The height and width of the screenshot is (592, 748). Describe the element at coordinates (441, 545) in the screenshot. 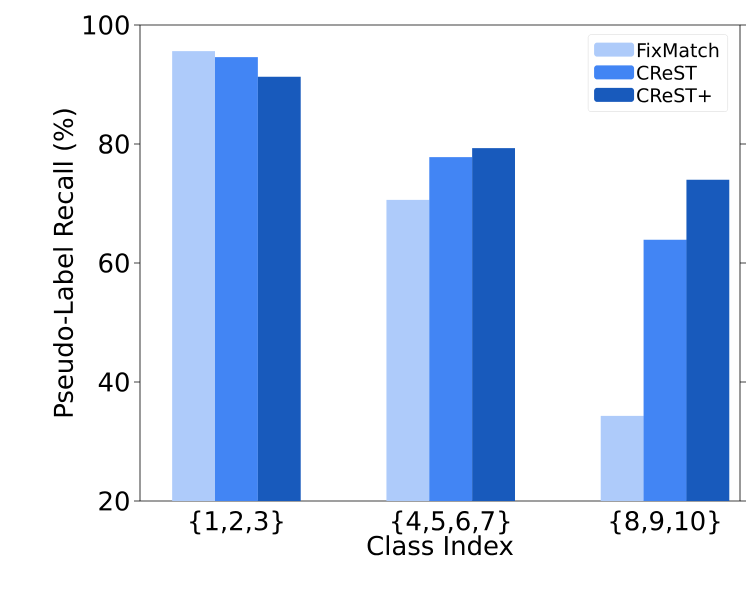

I see `x-axis-title: Class Index` at that location.